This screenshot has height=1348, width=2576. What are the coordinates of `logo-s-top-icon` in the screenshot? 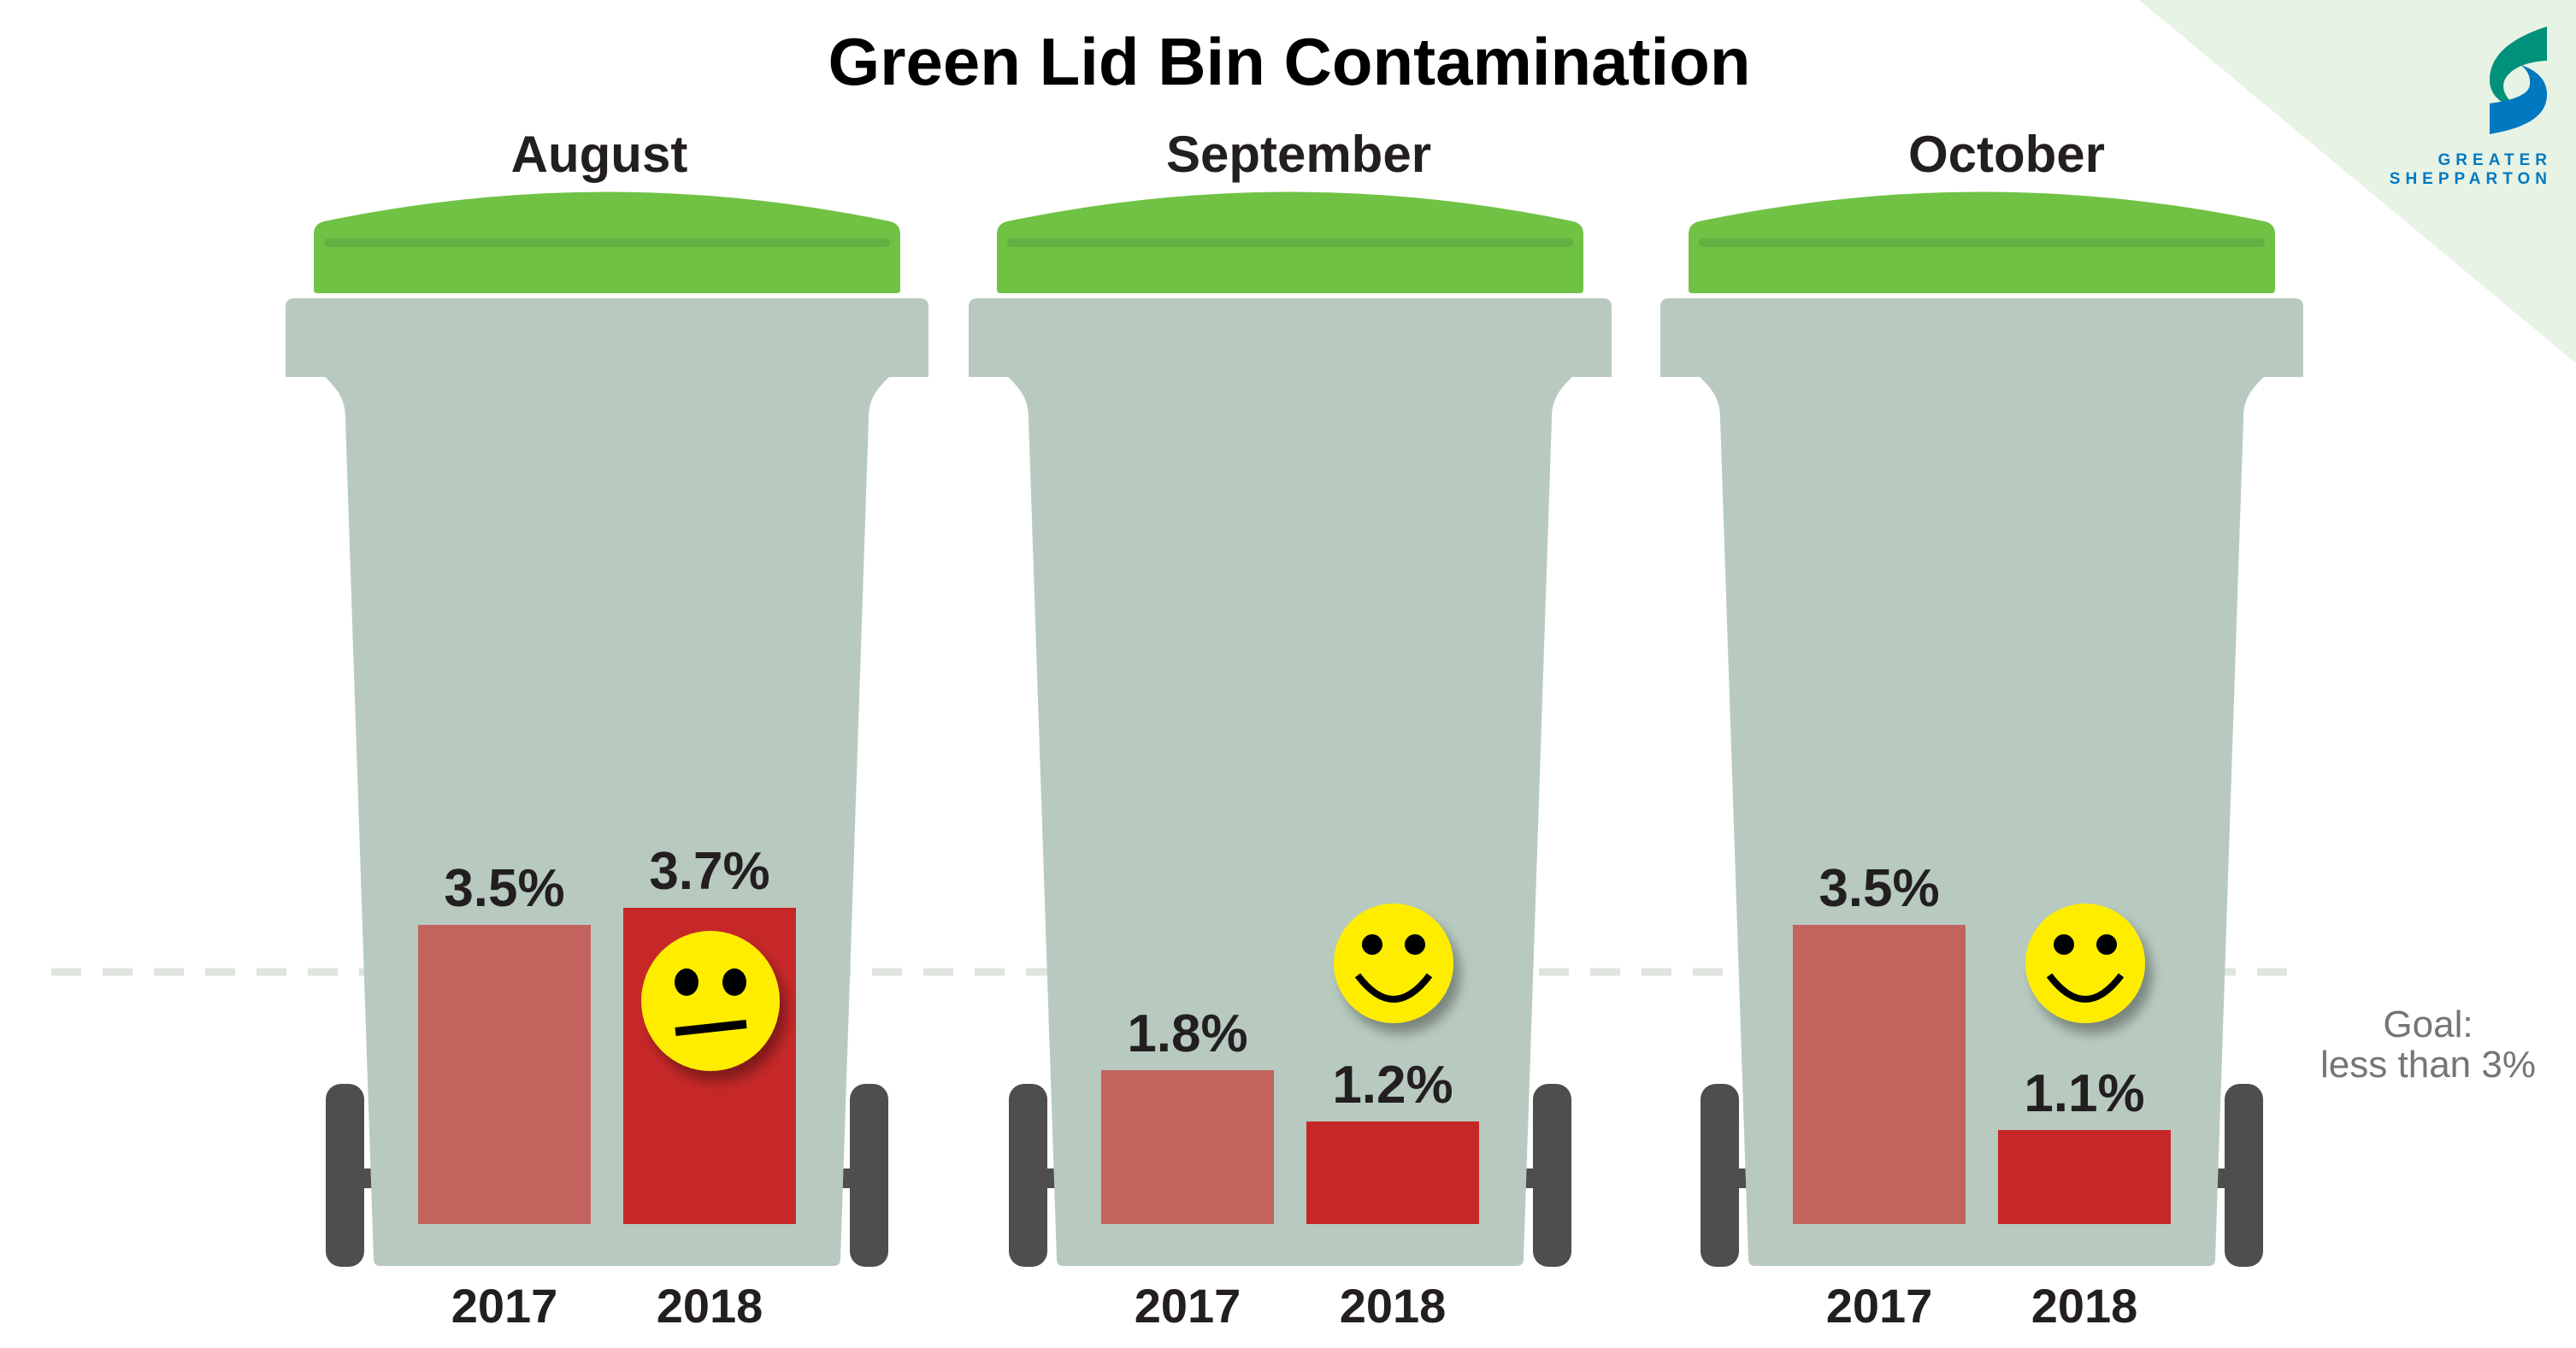 It's located at (2518, 68).